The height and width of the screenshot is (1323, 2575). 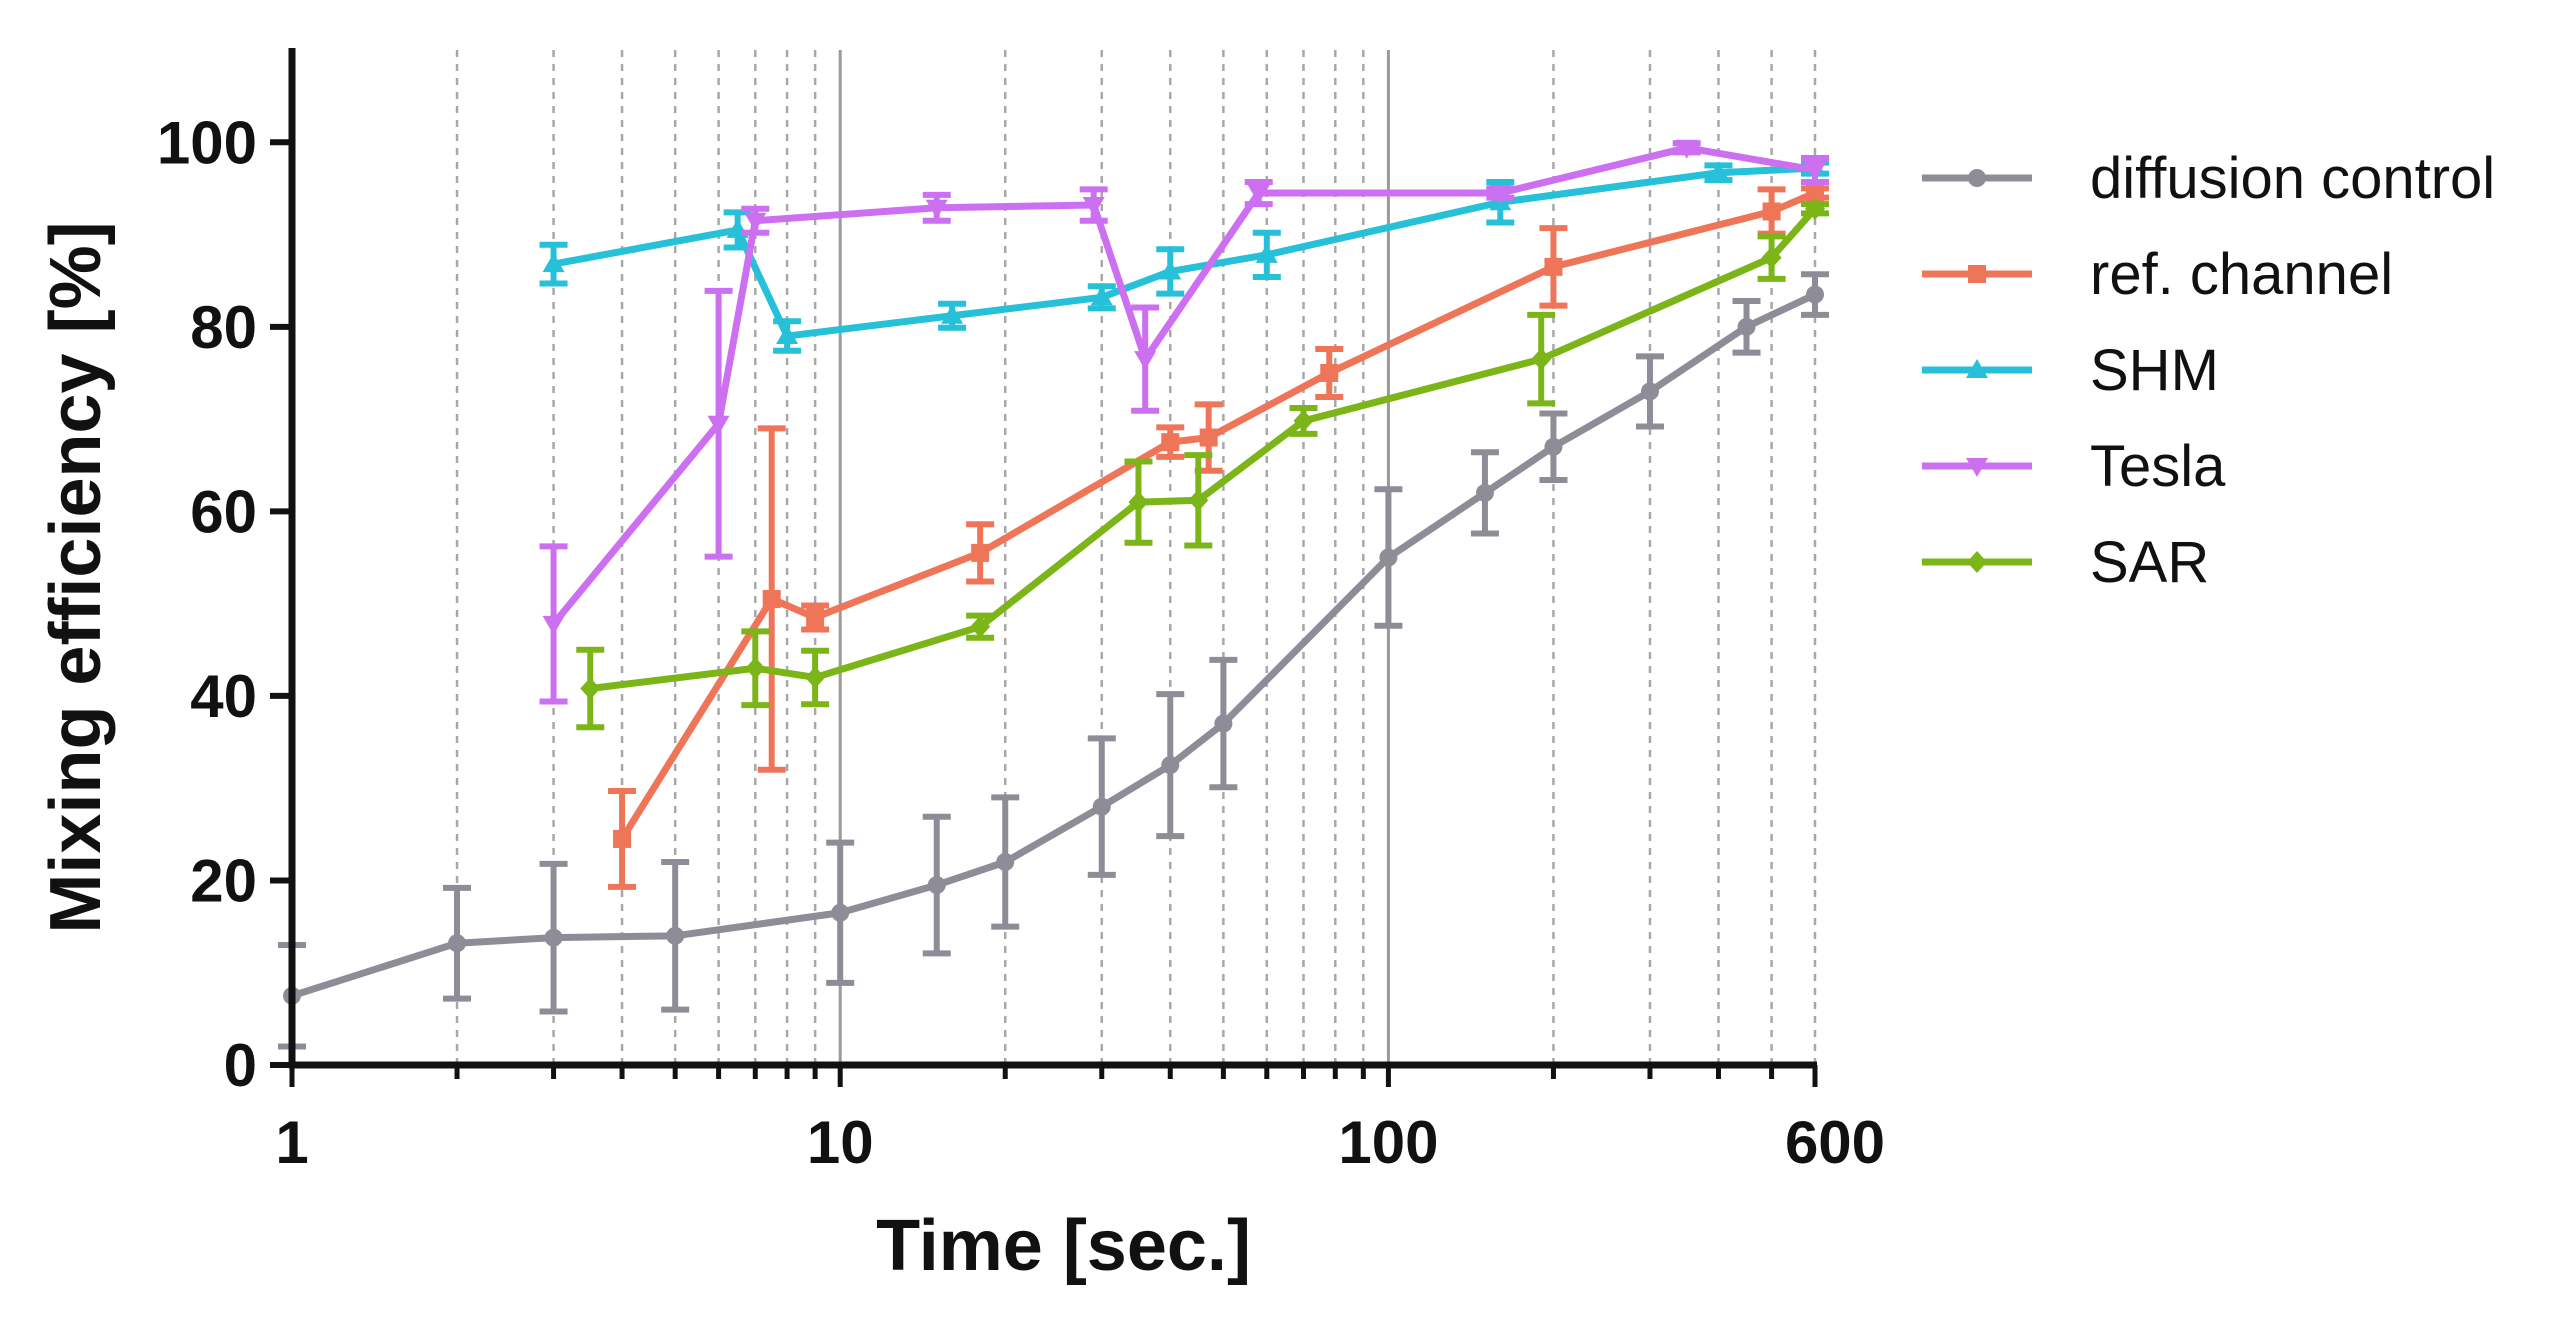 I want to click on y-tick-label: 20, so click(x=223, y=880).